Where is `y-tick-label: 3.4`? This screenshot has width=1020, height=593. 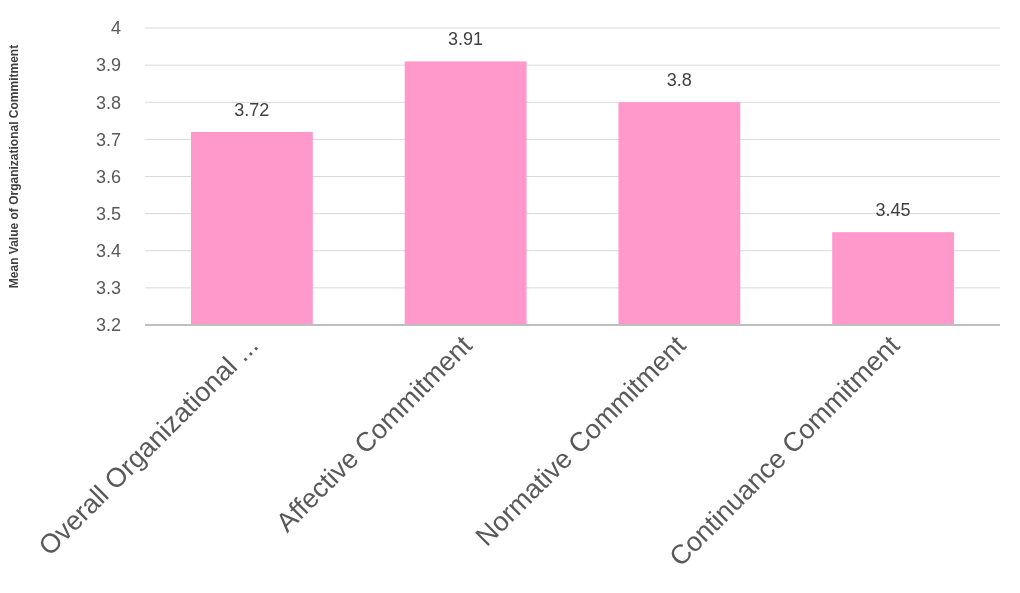 y-tick-label: 3.4 is located at coordinates (108, 251).